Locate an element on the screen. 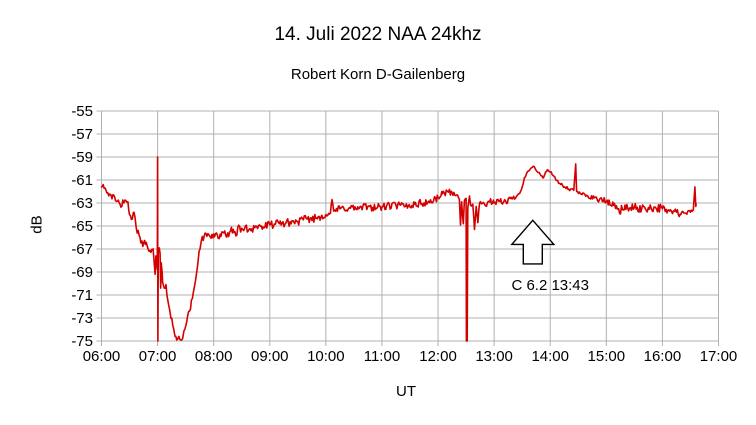  y-tick-label: -67 is located at coordinates (82, 249).